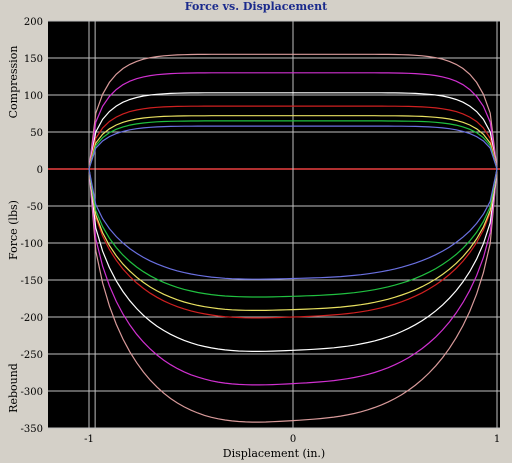 The width and height of the screenshot is (512, 463). What do you see at coordinates (36, 133) in the screenshot?
I see `y-tick-label: 50` at bounding box center [36, 133].